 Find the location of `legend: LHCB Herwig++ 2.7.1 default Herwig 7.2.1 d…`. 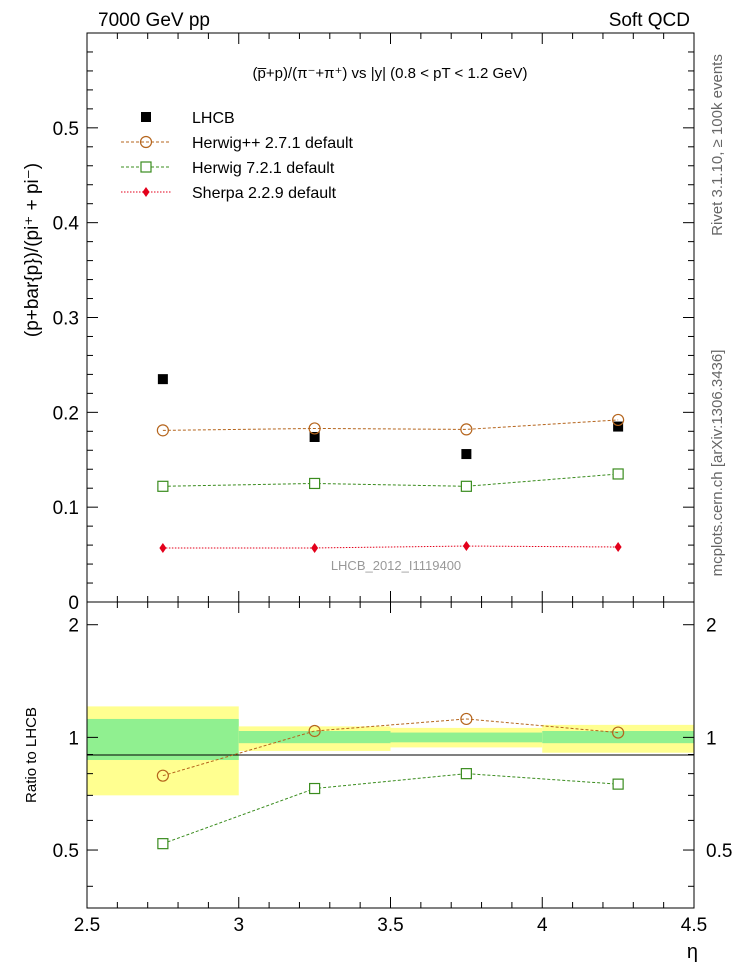

legend: LHCB Herwig++ 2.7.1 default Herwig 7.2.1 d… is located at coordinates (237, 156).